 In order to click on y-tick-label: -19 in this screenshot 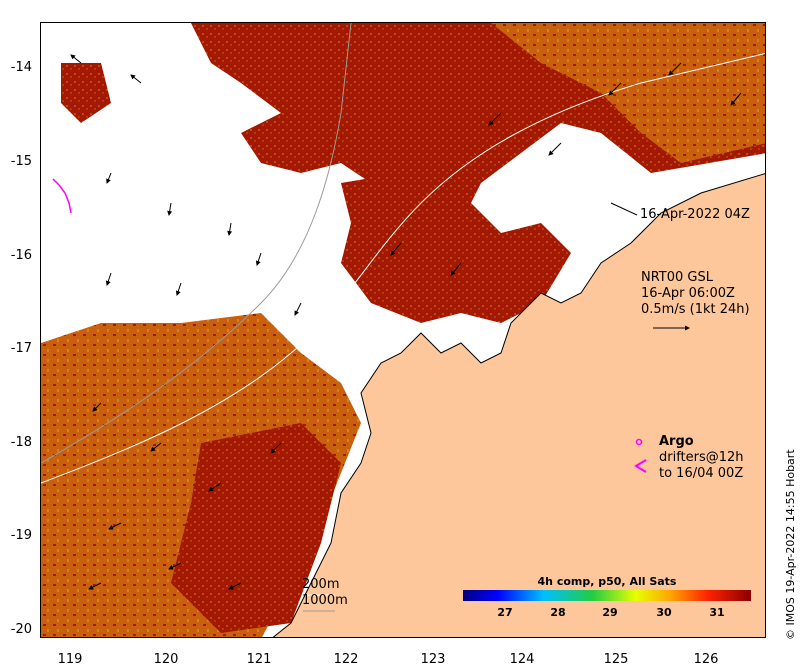, I will do `click(21, 535)`.